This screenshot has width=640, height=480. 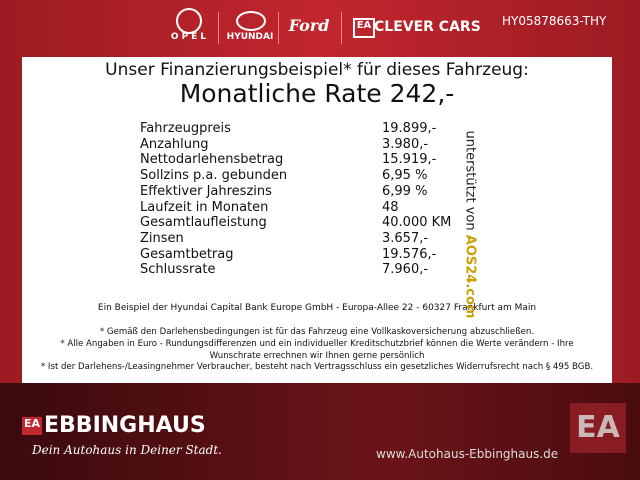 I want to click on row-label: Nettodarlehensbetrag, so click(x=212, y=160).